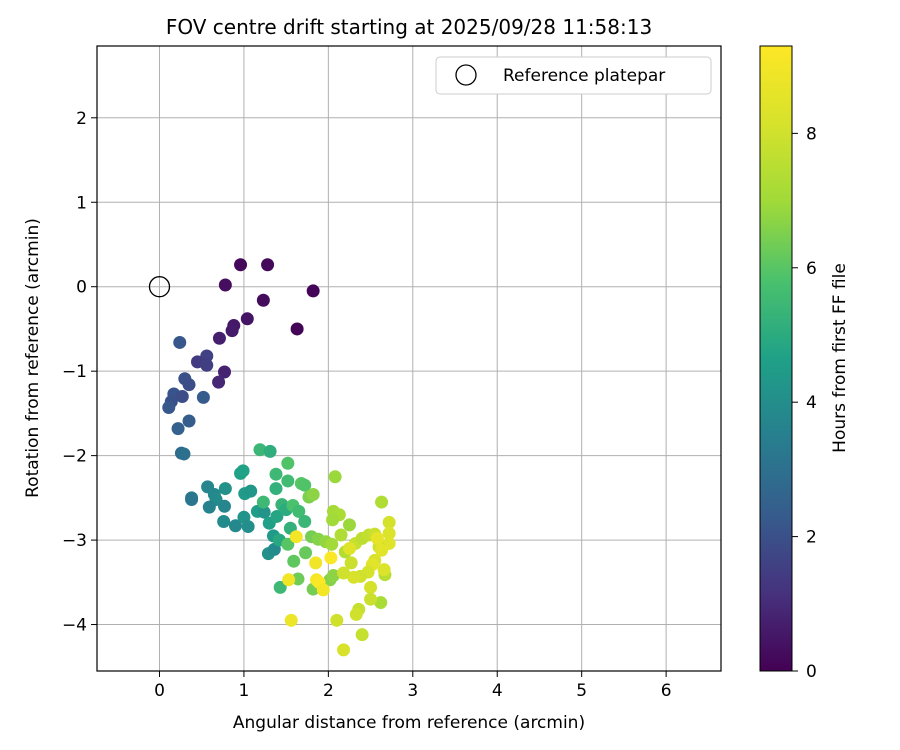 This screenshot has height=750, width=900. What do you see at coordinates (74, 457) in the screenshot?
I see `y-tick-label: −2` at bounding box center [74, 457].